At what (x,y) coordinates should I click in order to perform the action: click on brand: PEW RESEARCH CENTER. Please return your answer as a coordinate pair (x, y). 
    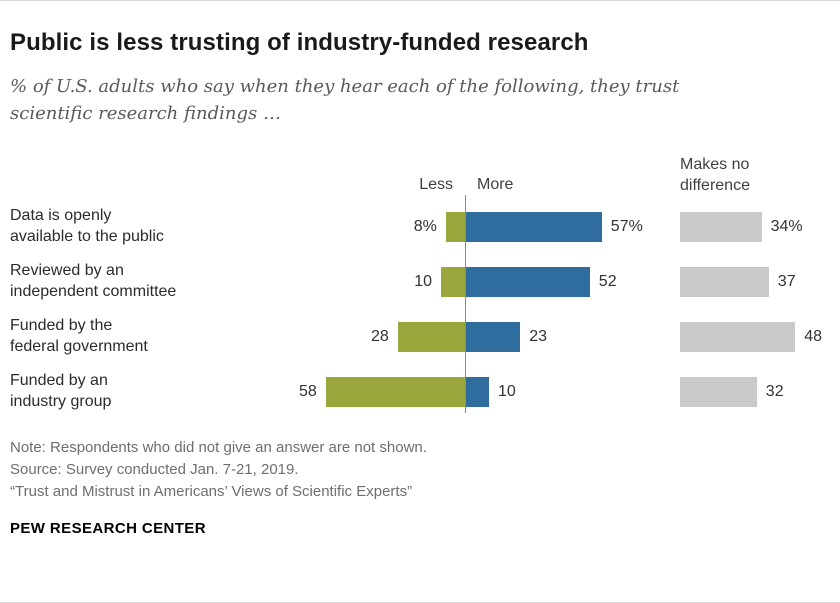
    Looking at the image, I should click on (108, 529).